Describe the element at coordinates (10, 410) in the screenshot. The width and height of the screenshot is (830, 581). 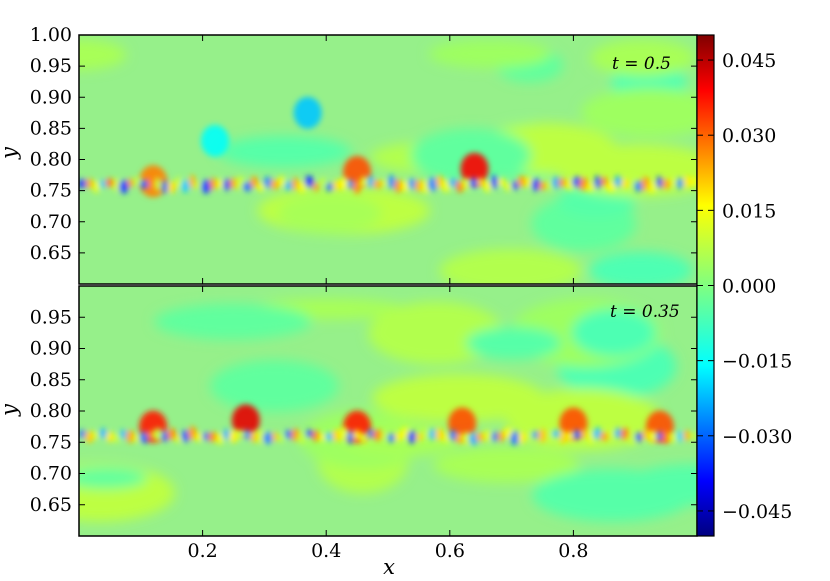
I see `y-axis-label: y` at that location.